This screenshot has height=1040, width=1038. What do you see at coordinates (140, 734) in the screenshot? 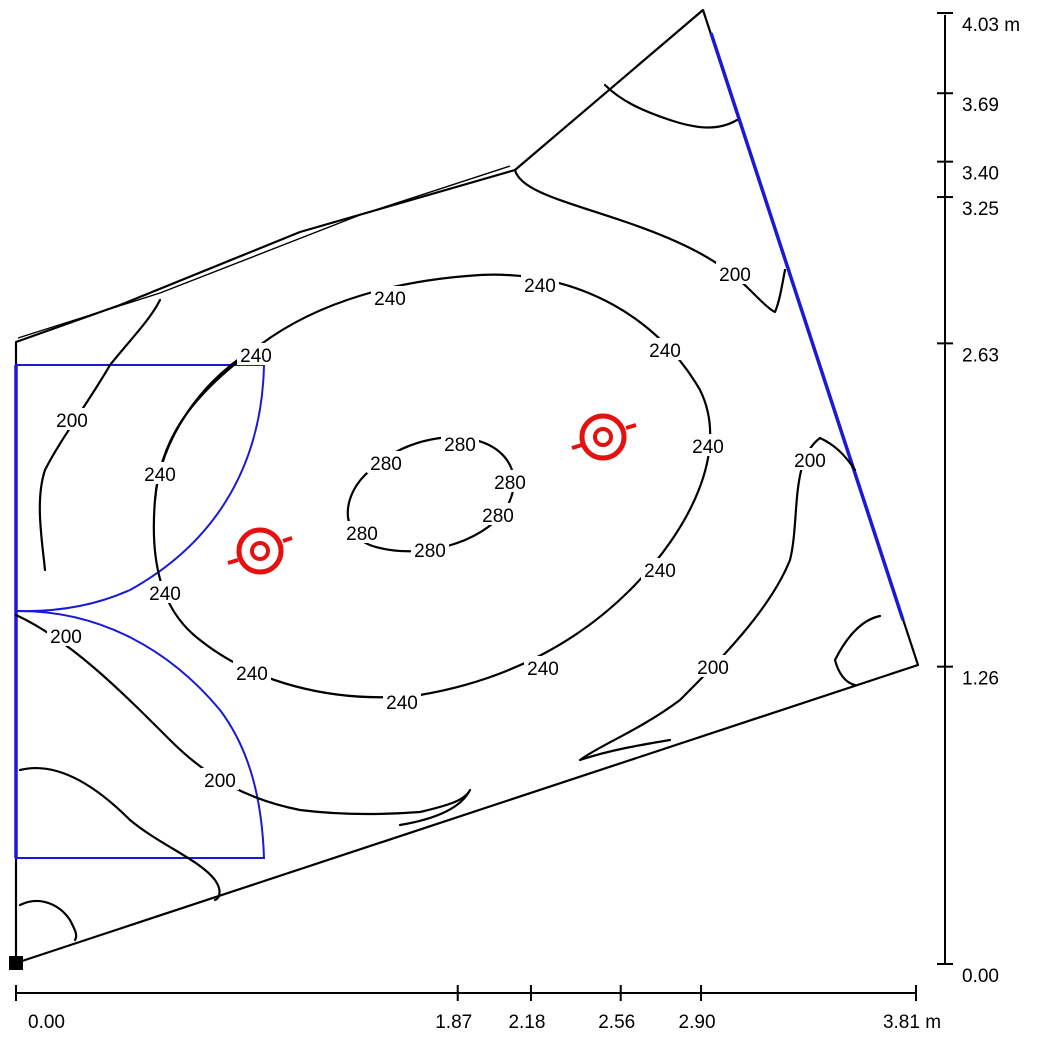
I see `zone-lower-left` at bounding box center [140, 734].